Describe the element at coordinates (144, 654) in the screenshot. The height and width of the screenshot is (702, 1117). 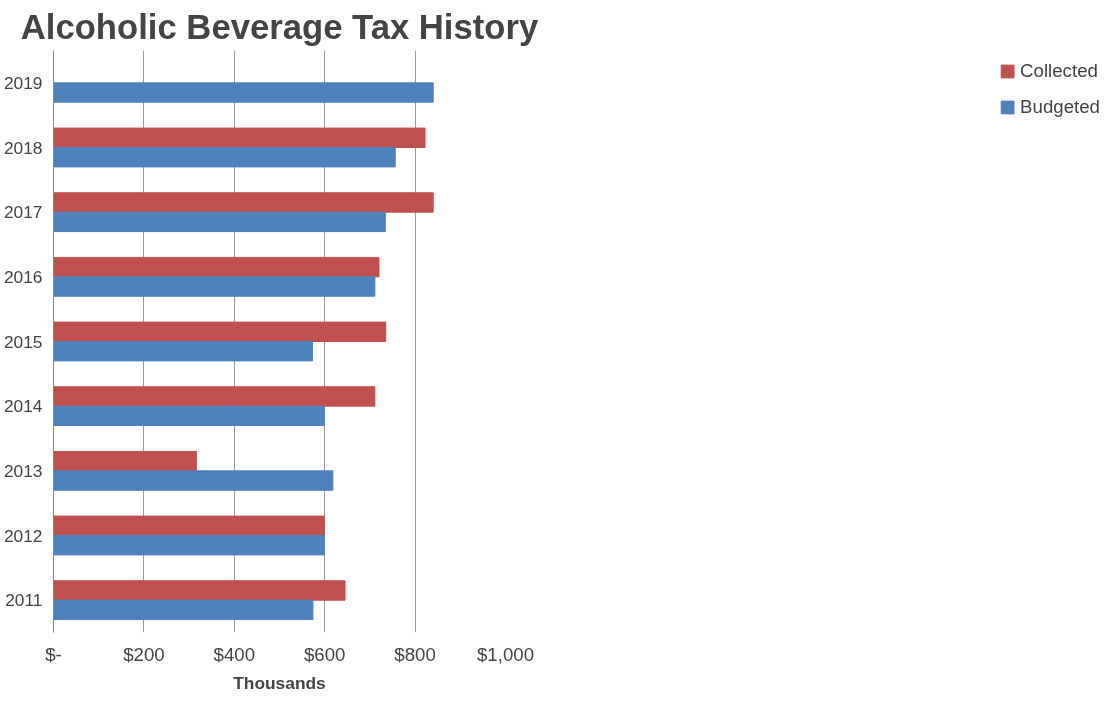
I see `x-tick-label: $200` at that location.